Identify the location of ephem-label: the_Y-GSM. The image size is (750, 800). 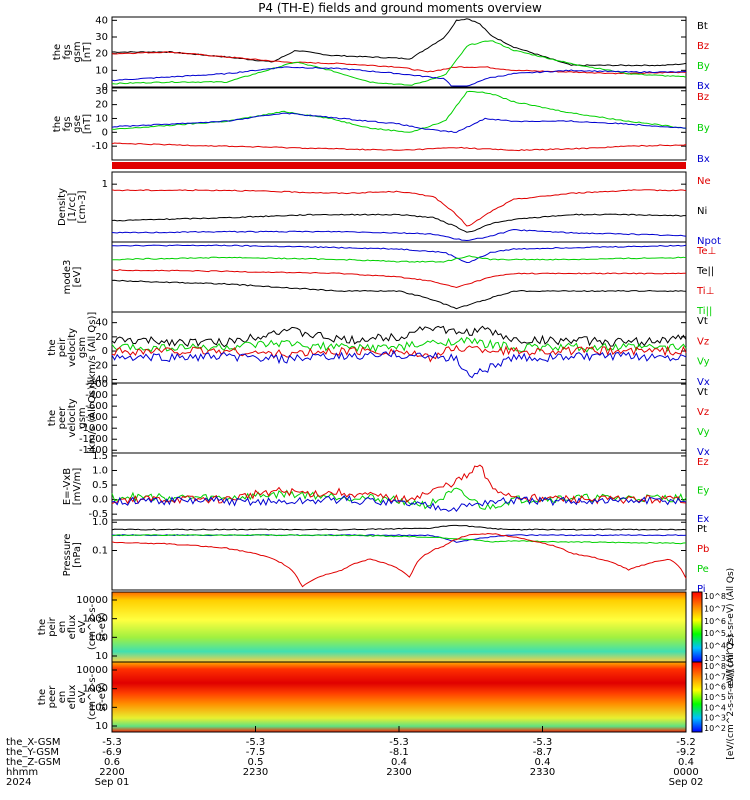
(32, 752).